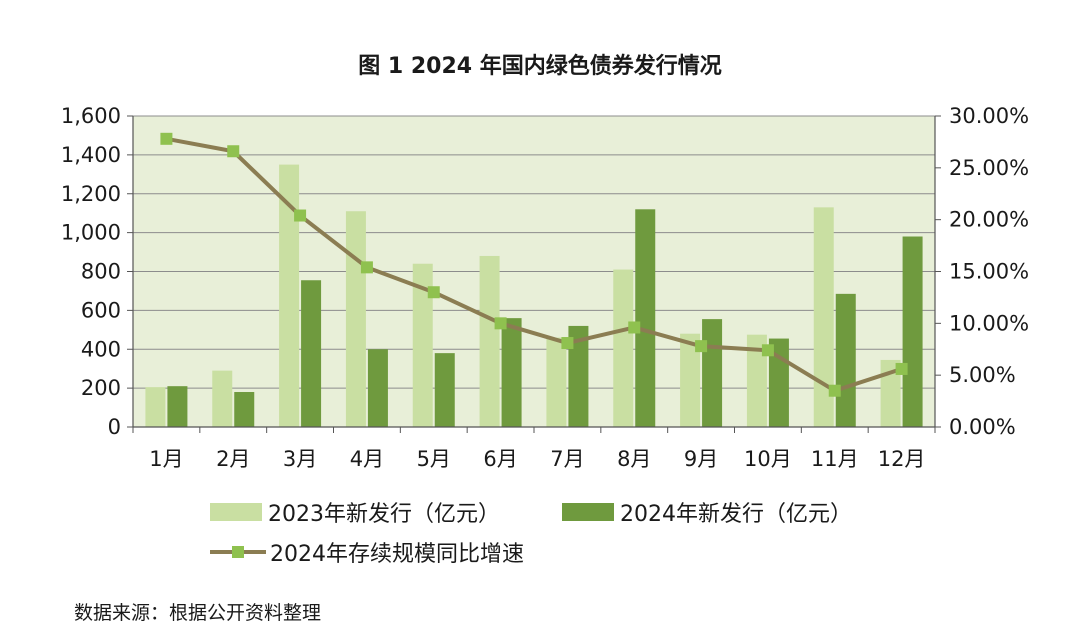 The image size is (1080, 641). Describe the element at coordinates (91, 116) in the screenshot. I see `left-axis-tick-label: 1,600` at that location.